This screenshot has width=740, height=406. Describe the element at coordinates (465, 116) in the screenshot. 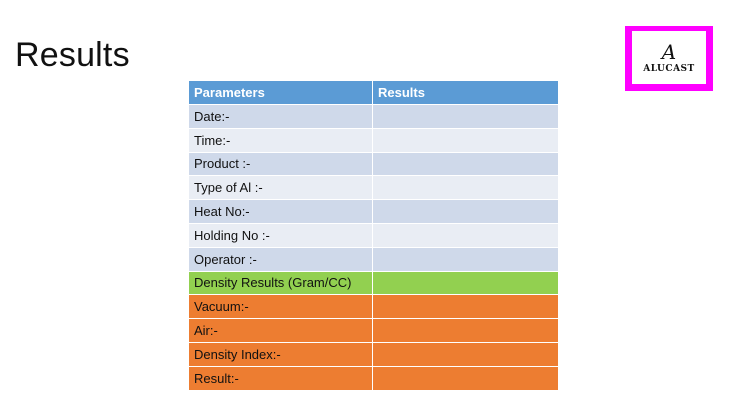

I see `row-value-date` at that location.